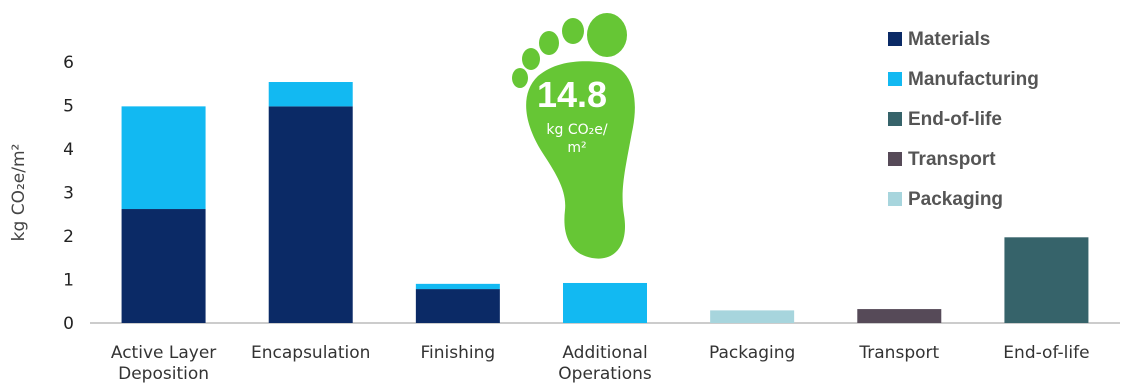 The width and height of the screenshot is (1129, 390). What do you see at coordinates (898, 353) in the screenshot?
I see `category-label: Transport` at bounding box center [898, 353].